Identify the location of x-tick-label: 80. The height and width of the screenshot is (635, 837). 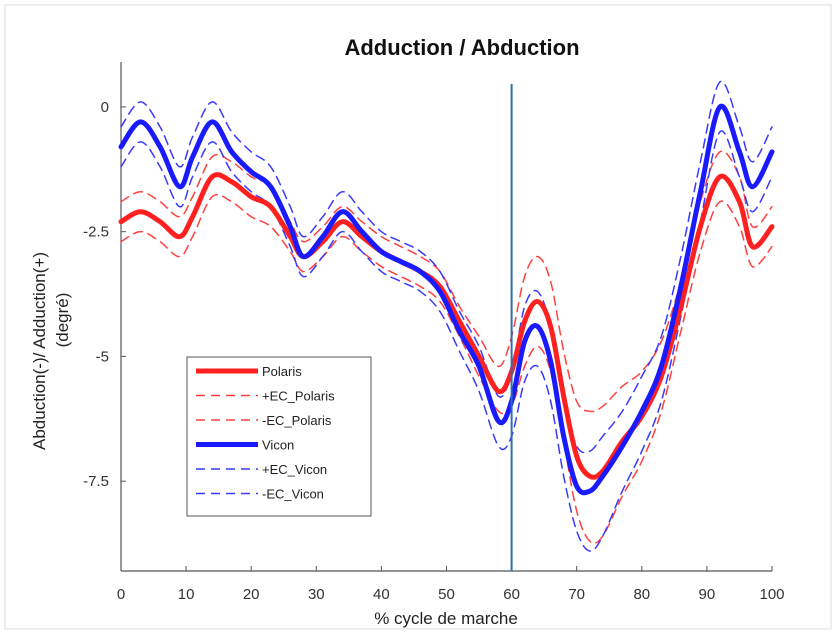
(641, 594).